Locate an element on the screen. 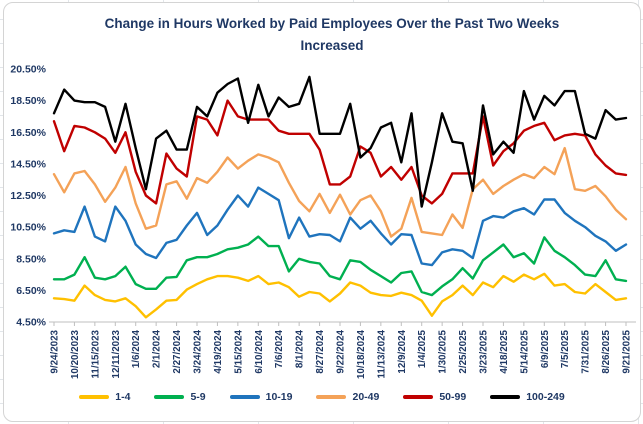 The image size is (643, 424). x-tick-label: 12/9/2024 is located at coordinates (402, 351).